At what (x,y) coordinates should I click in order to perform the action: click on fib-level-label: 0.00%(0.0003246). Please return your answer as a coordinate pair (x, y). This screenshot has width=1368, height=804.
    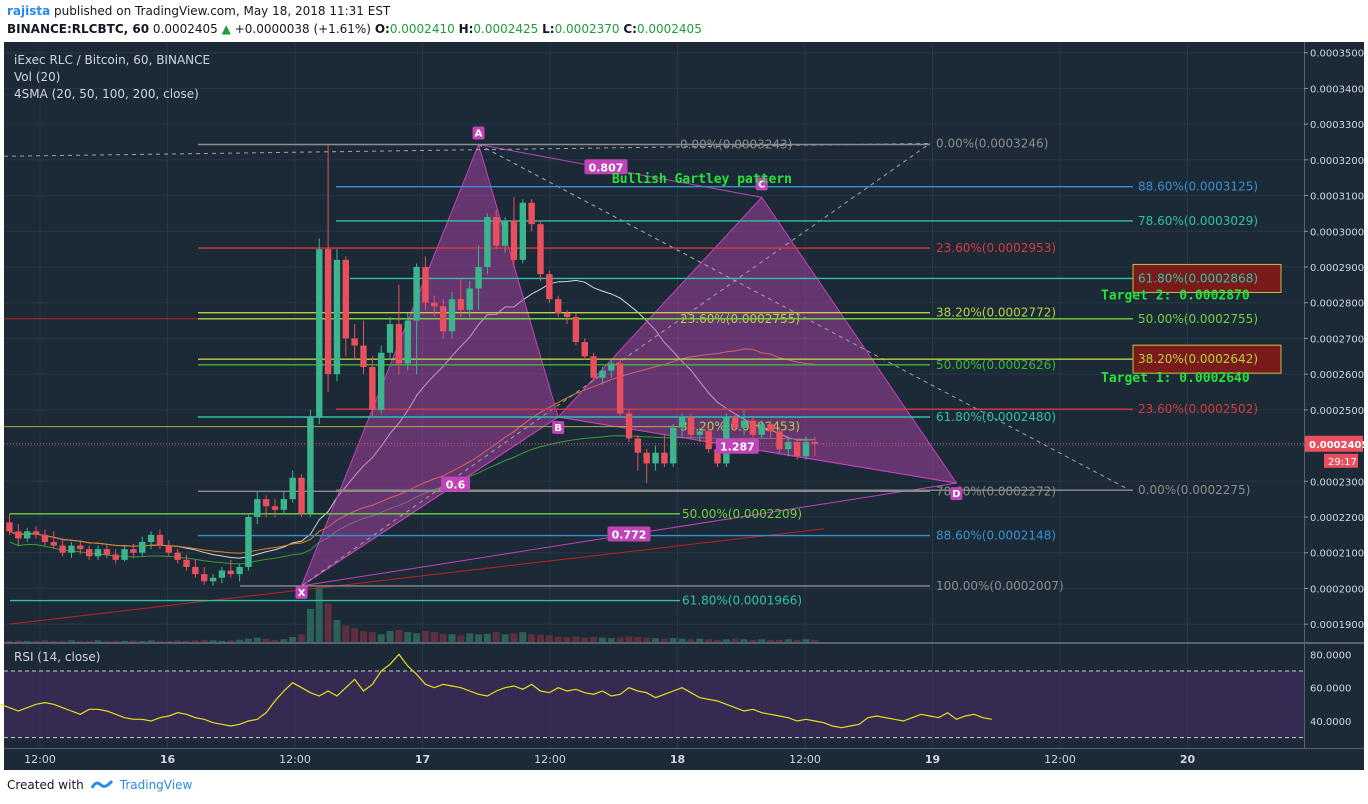
    Looking at the image, I should click on (992, 143).